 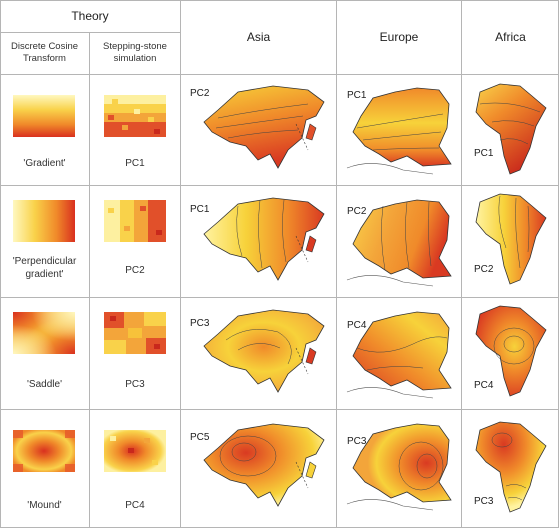 I want to click on europe-header: Europe, so click(x=399, y=37).